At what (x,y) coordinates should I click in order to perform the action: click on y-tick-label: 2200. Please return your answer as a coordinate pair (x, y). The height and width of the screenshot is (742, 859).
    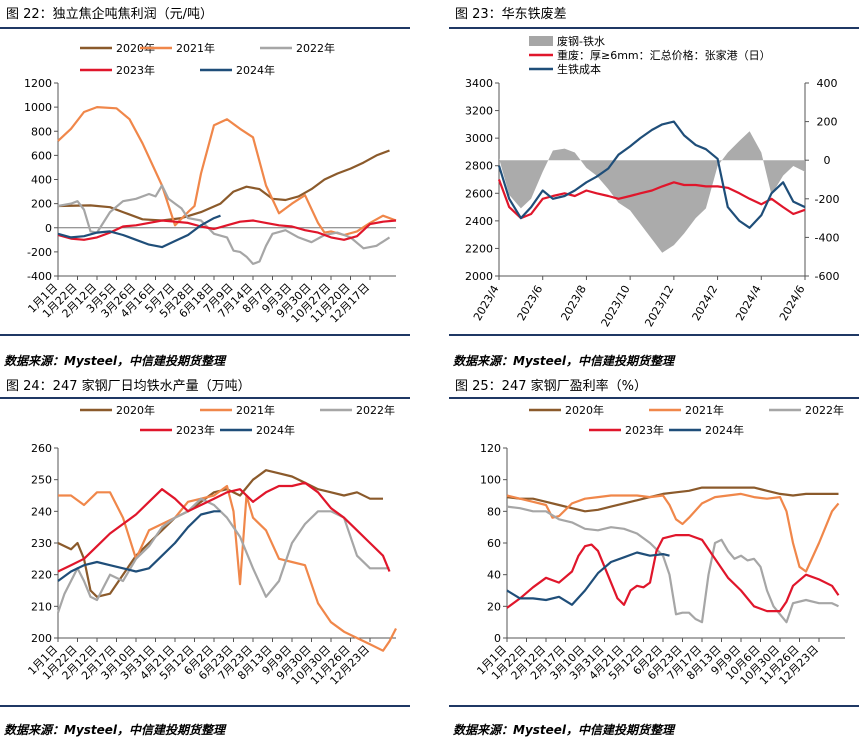
    Looking at the image, I should click on (479, 248).